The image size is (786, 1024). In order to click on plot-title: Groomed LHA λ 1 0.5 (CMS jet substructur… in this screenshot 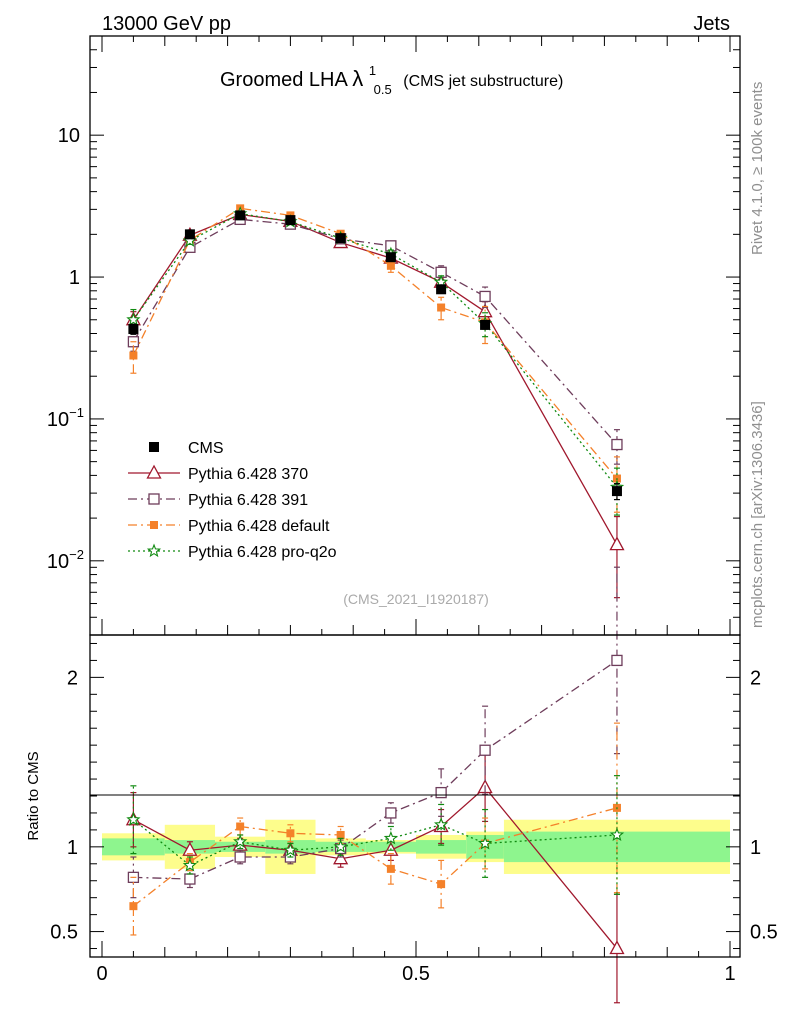, I will do `click(391, 78)`.